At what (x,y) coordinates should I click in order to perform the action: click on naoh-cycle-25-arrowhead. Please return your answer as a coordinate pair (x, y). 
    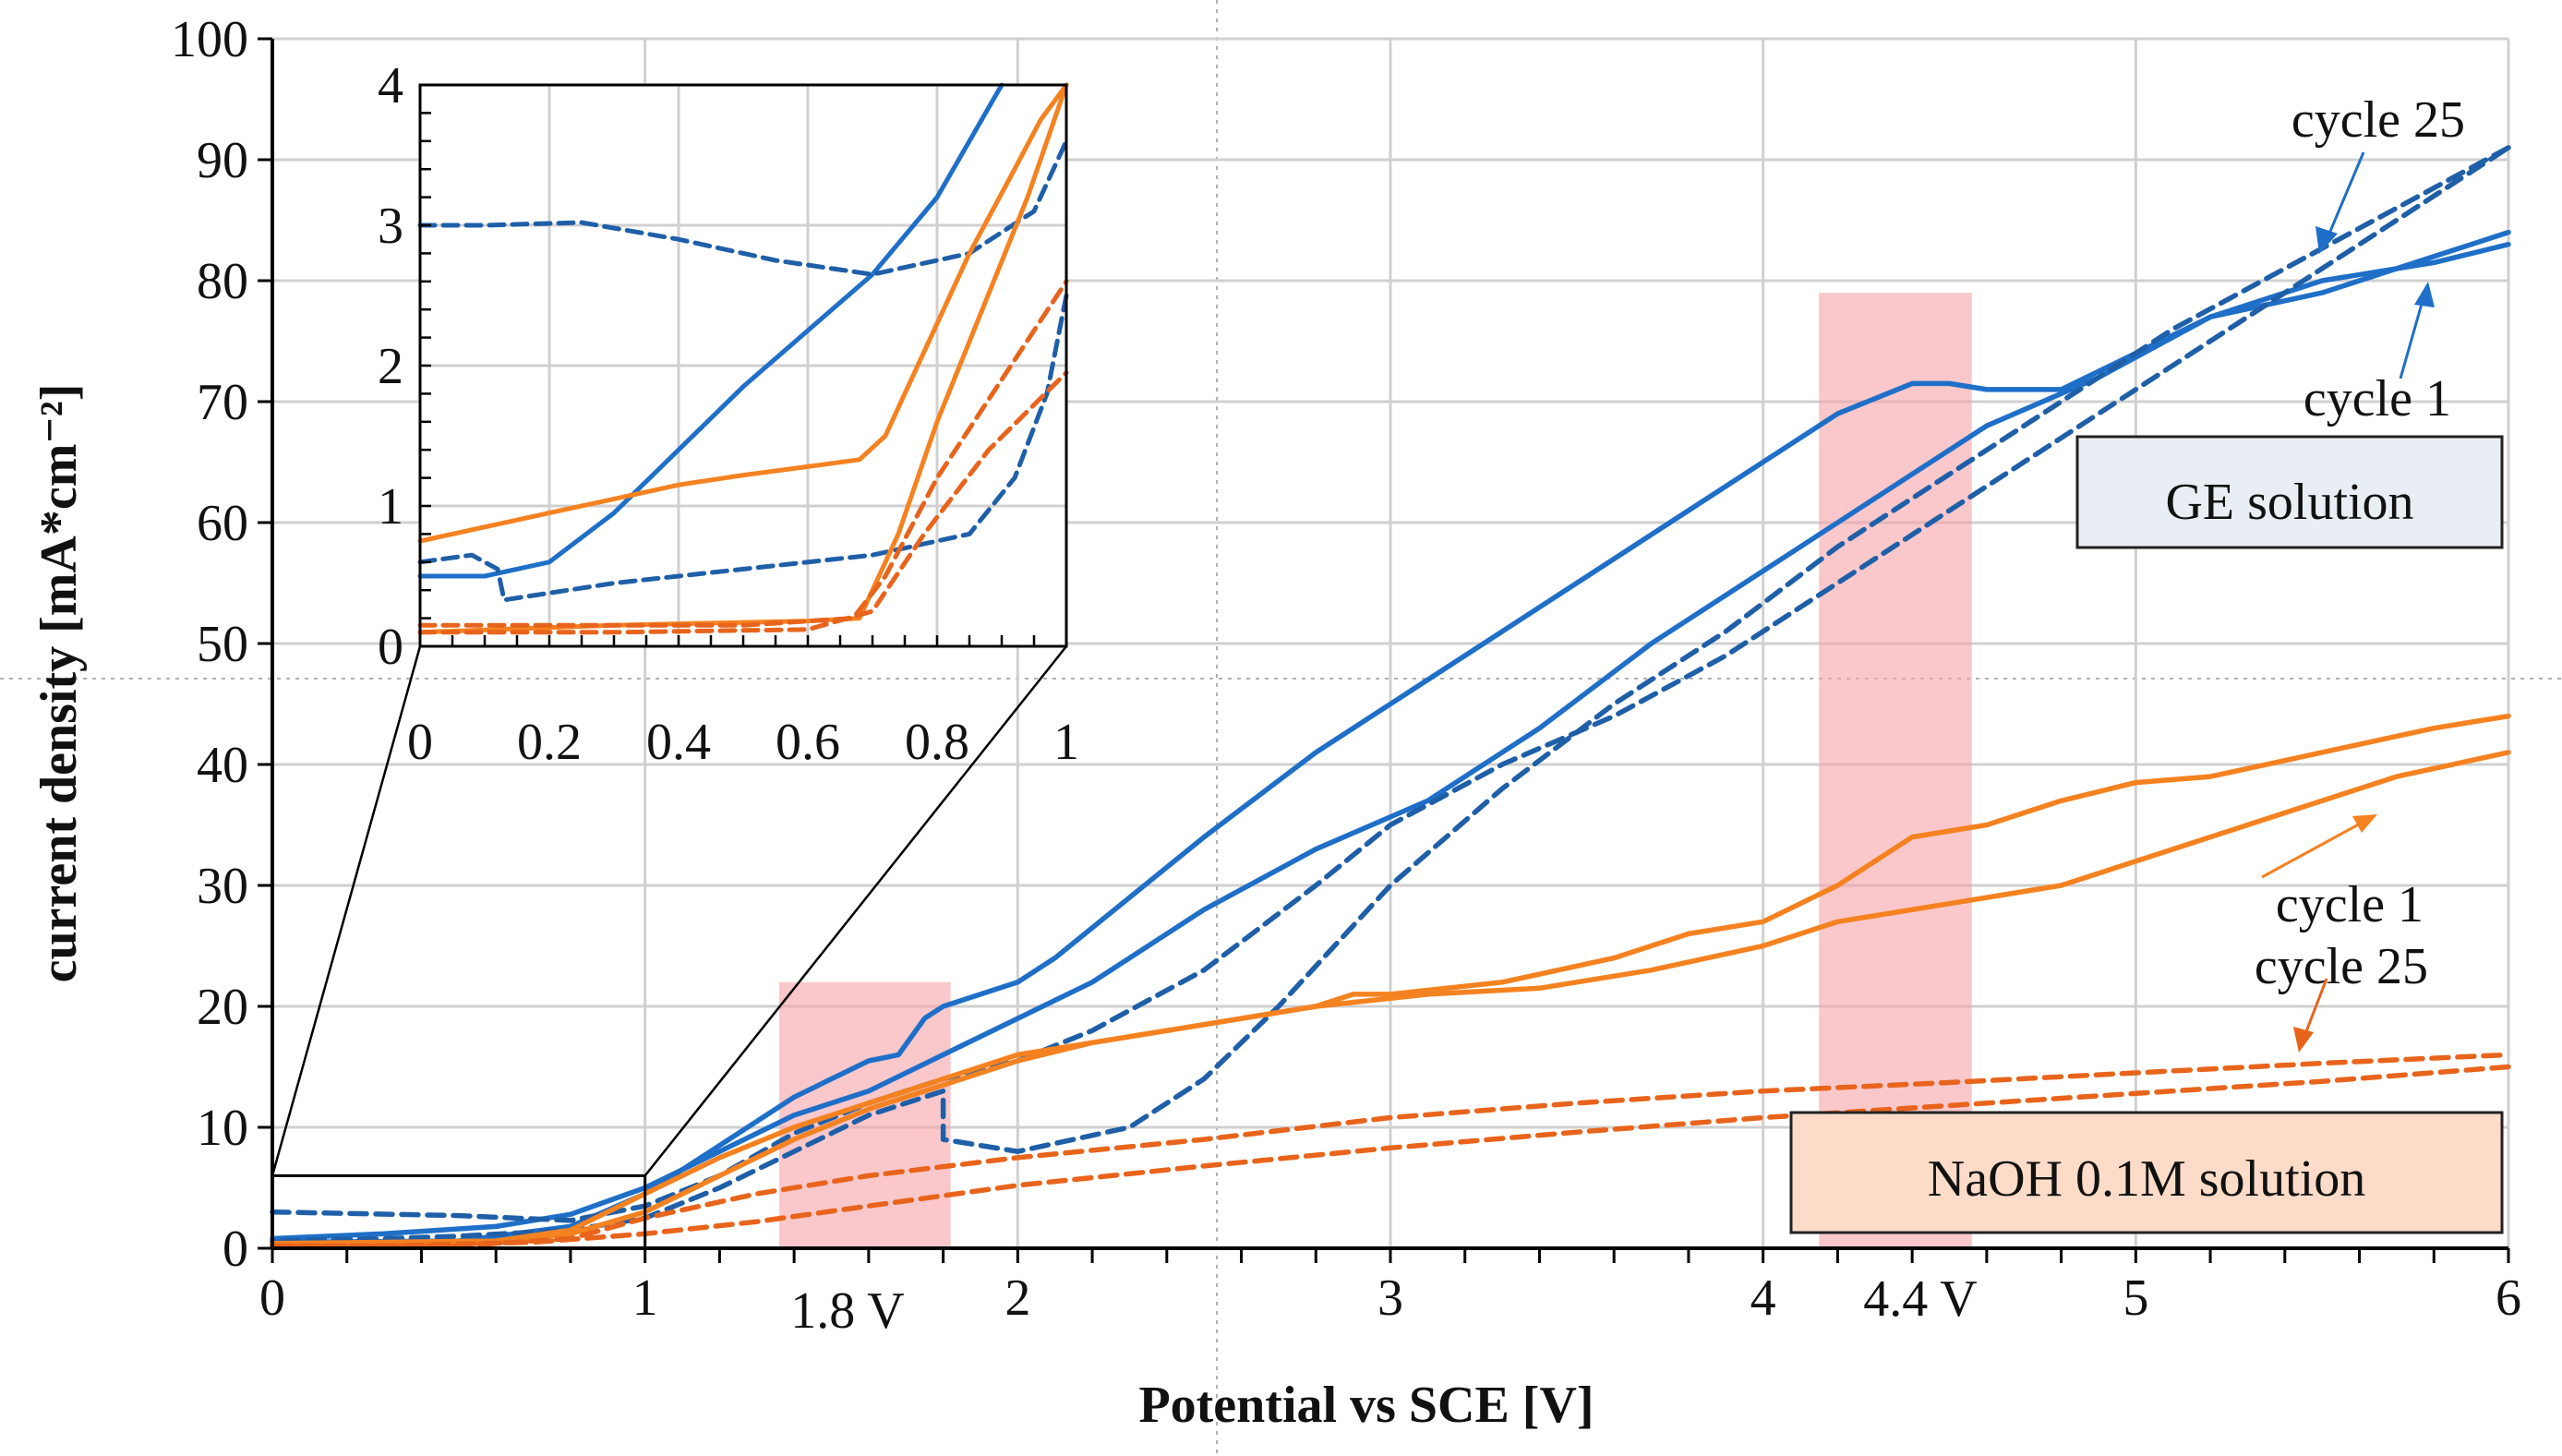
    Looking at the image, I should click on (2303, 1040).